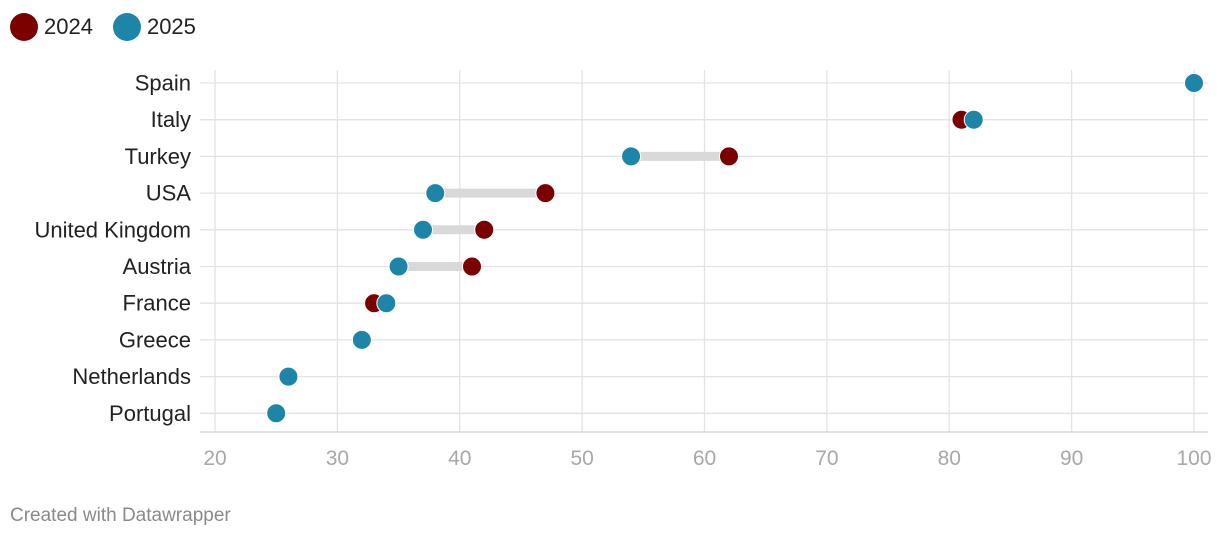  What do you see at coordinates (214, 458) in the screenshot?
I see `x-tick-label: 20` at bounding box center [214, 458].